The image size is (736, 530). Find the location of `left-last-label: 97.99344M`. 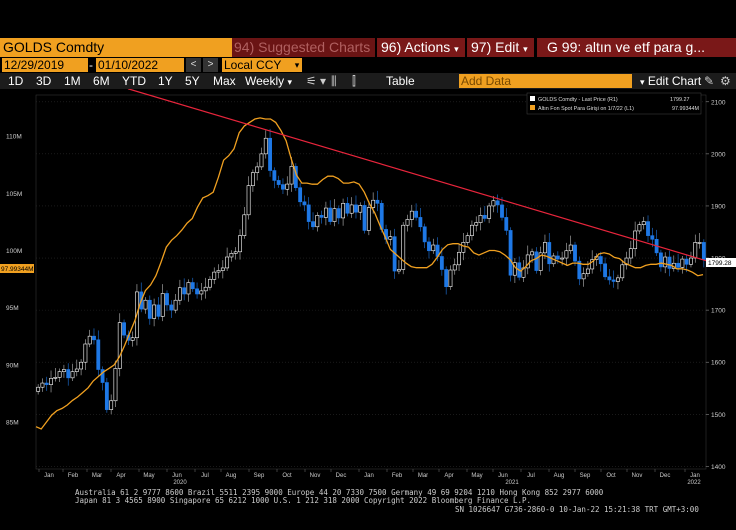

left-last-label: 97.99344M is located at coordinates (17, 269).